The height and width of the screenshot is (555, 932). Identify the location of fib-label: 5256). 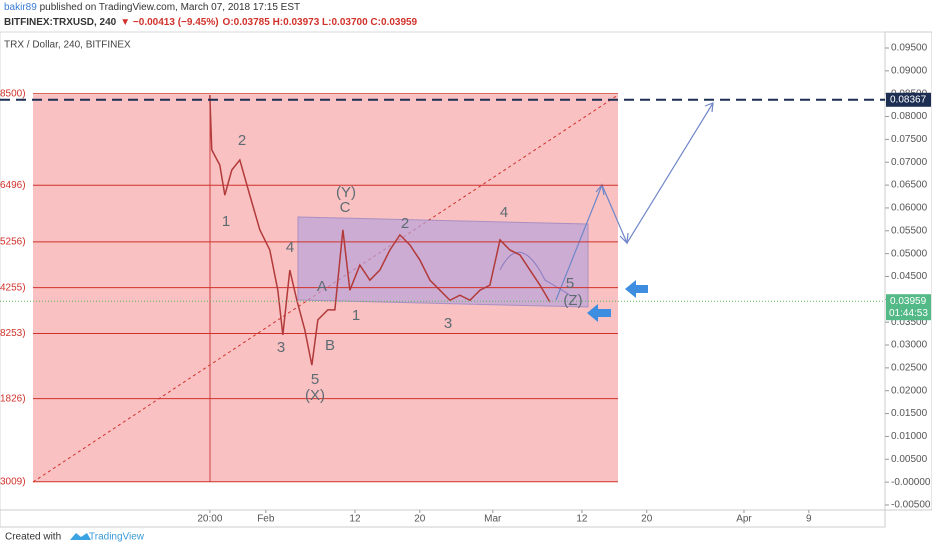
(13, 242).